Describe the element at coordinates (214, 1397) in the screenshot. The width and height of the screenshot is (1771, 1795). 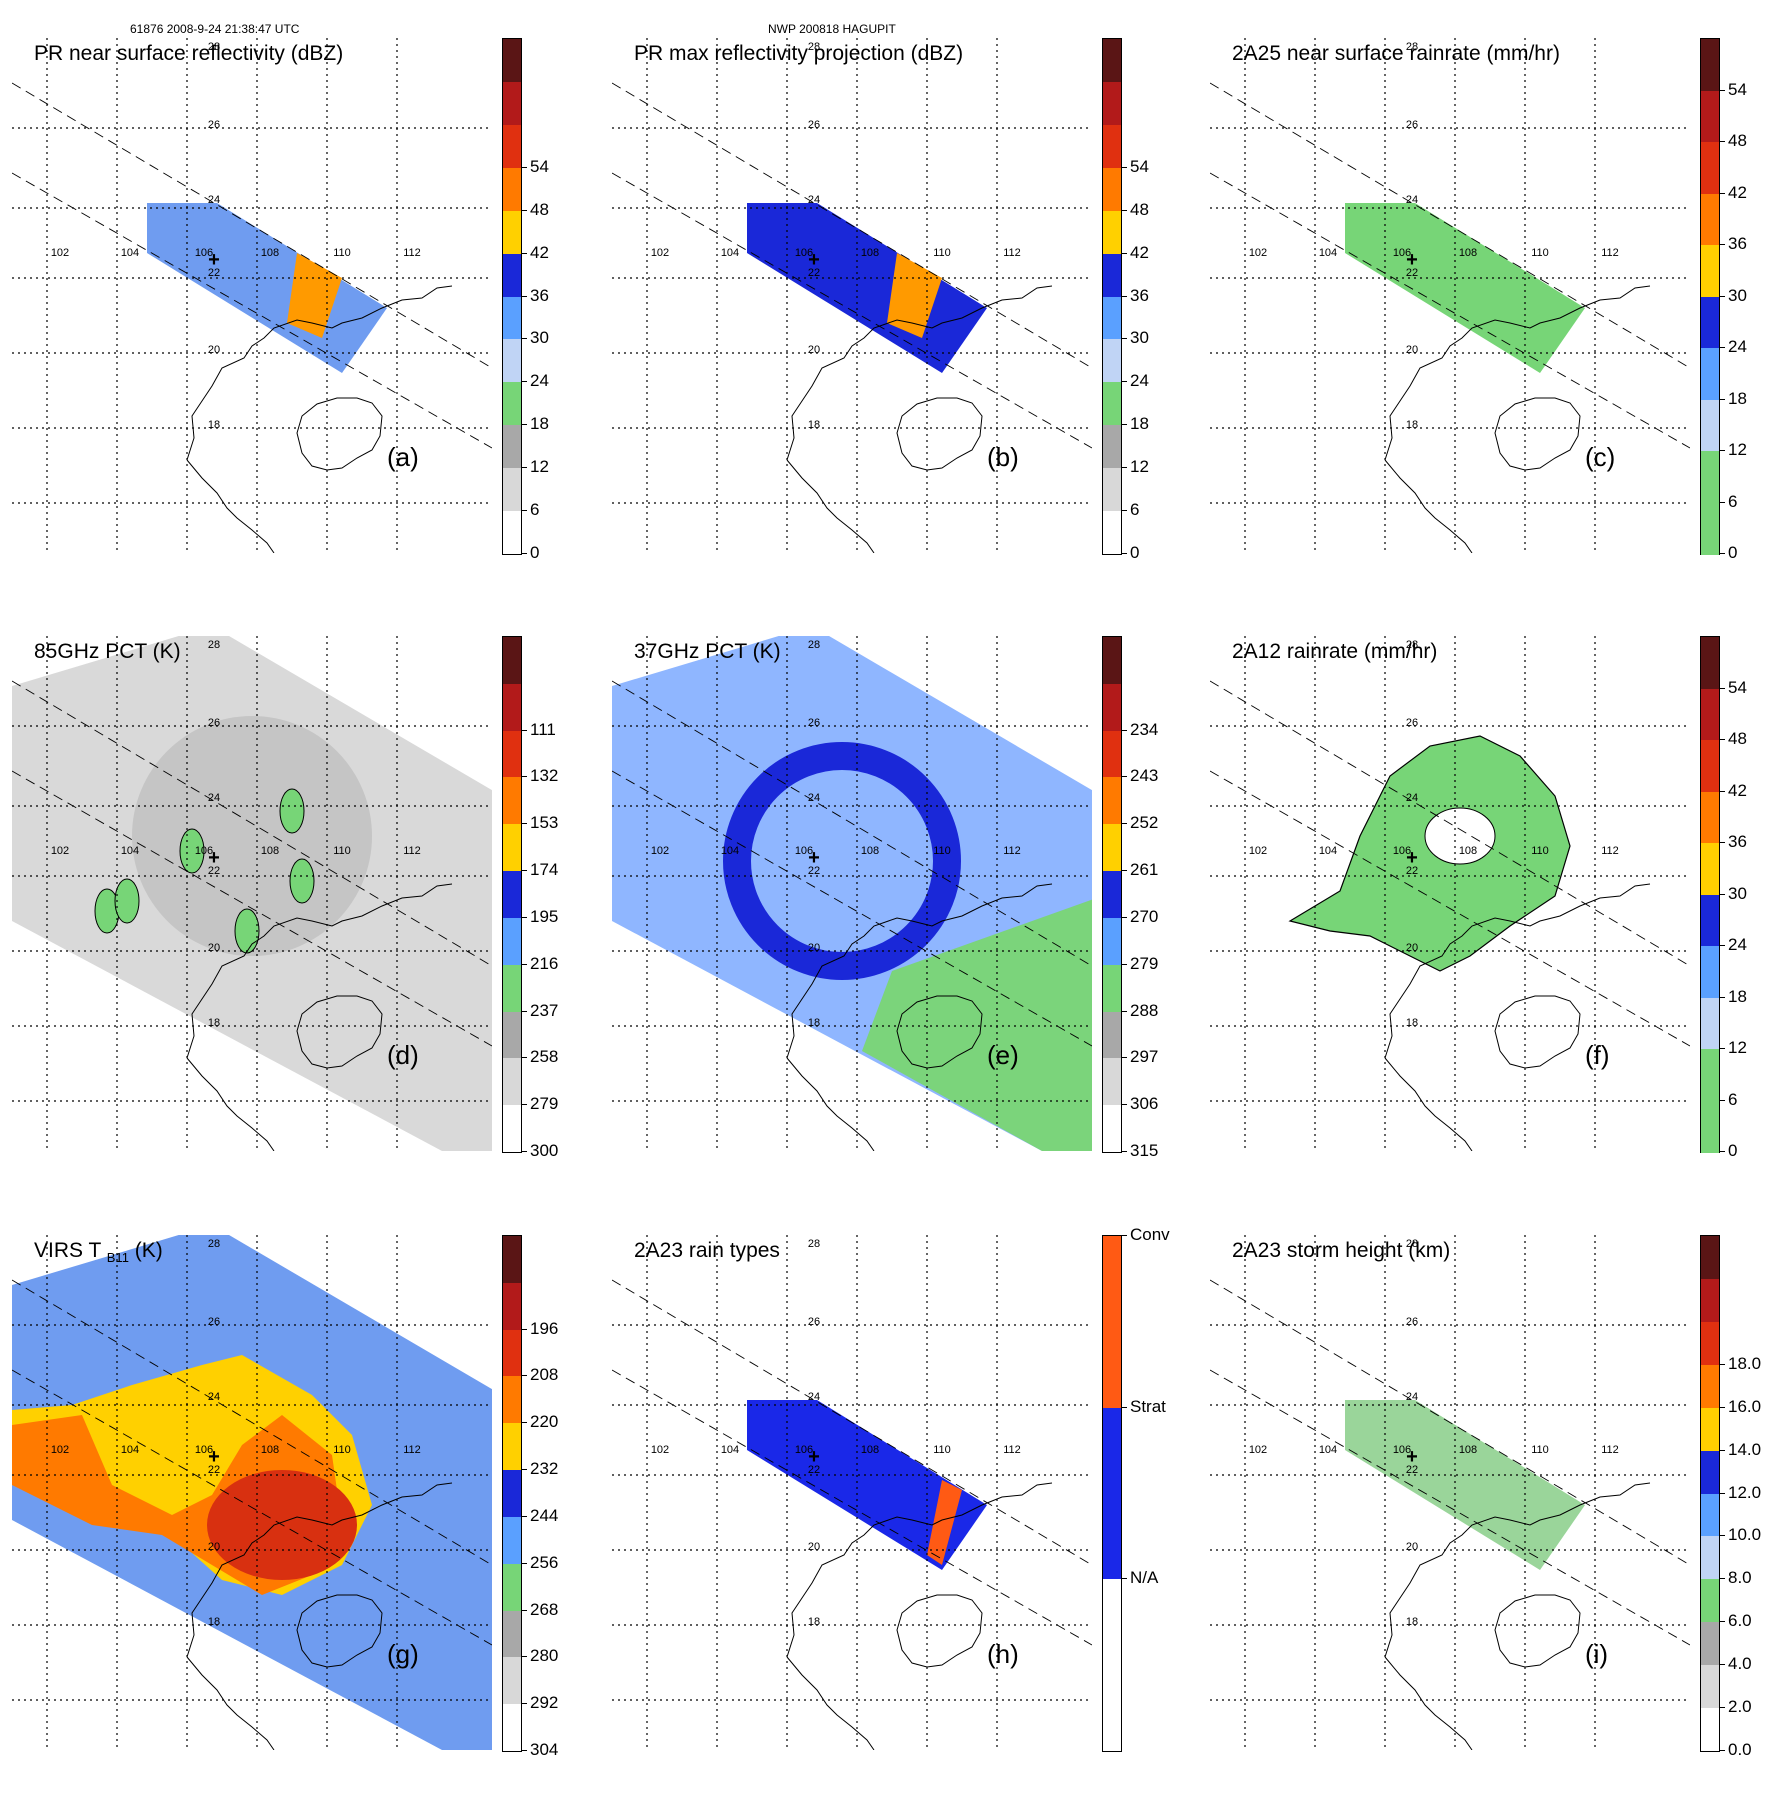
I see `lat-label: 24` at that location.